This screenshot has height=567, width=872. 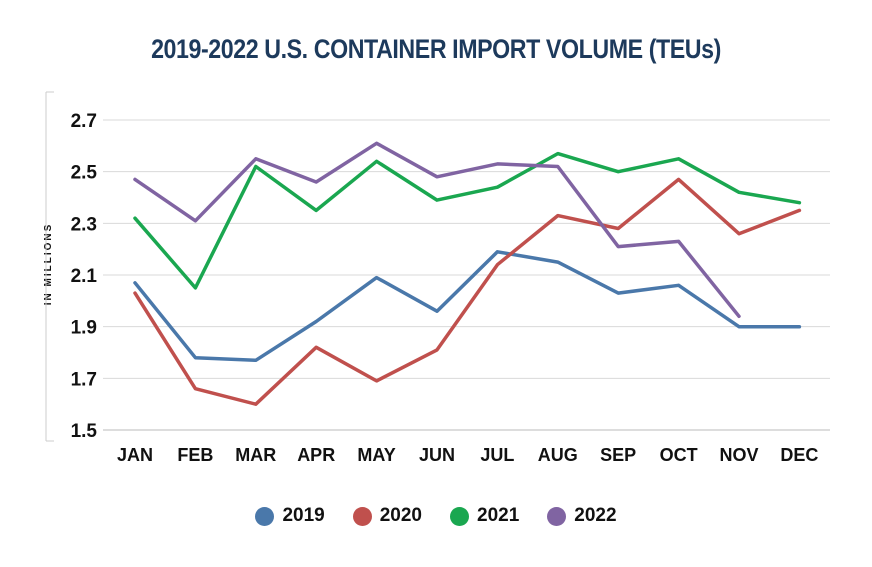 I want to click on x-tick-label: JUL, so click(x=497, y=455).